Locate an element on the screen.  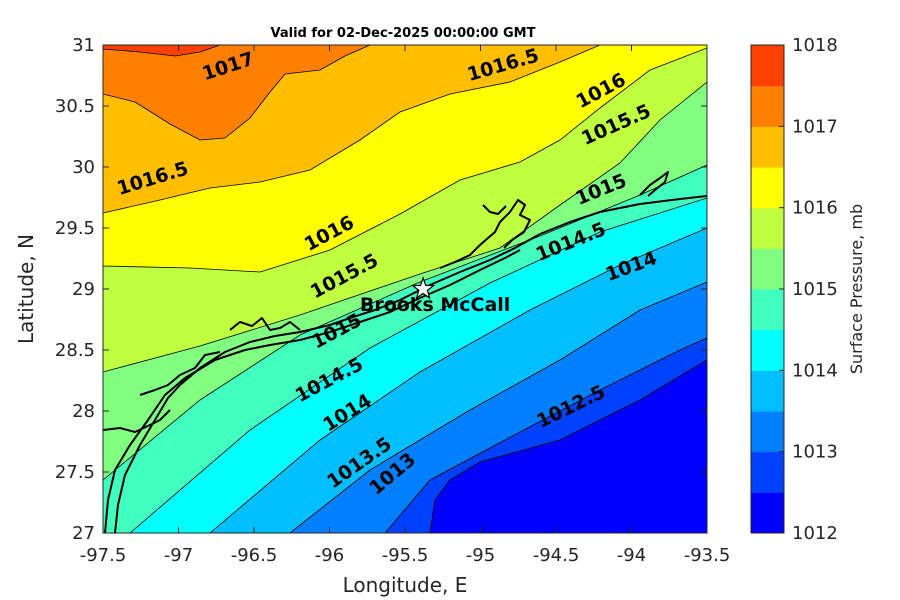
colorbar: 1012 1013 1014 1015 1016 1017 1018 is located at coordinates (794, 289).